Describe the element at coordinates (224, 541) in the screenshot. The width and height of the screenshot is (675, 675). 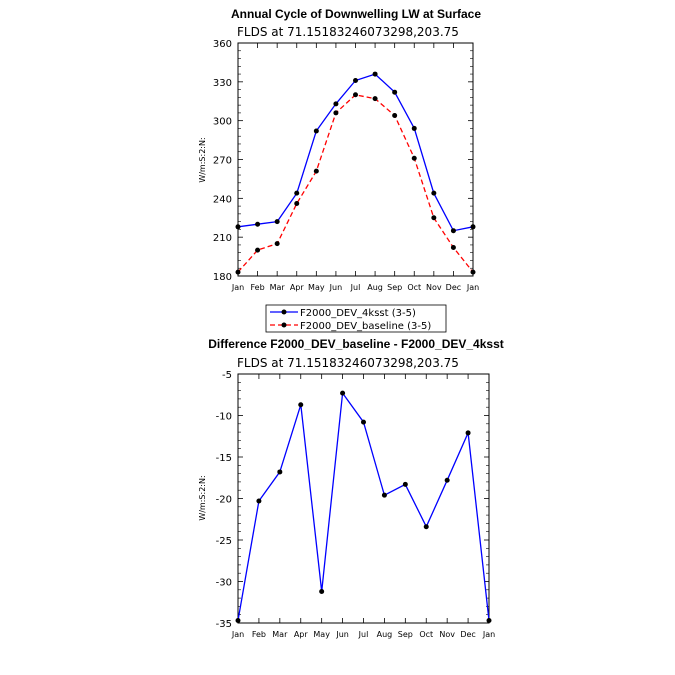
I see `y-tick-label-bottom: -25` at that location.